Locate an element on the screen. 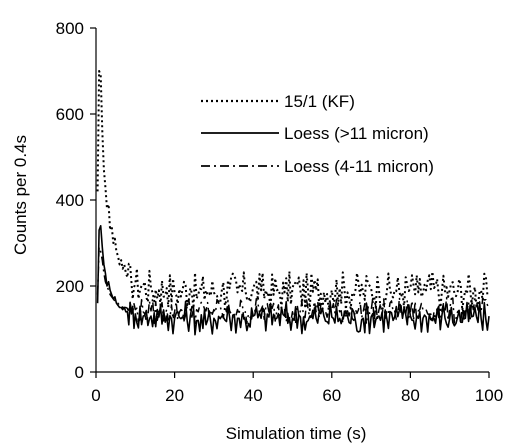 This screenshot has width=509, height=445. legend-label-0: 15/1 (KF) is located at coordinates (319, 101).